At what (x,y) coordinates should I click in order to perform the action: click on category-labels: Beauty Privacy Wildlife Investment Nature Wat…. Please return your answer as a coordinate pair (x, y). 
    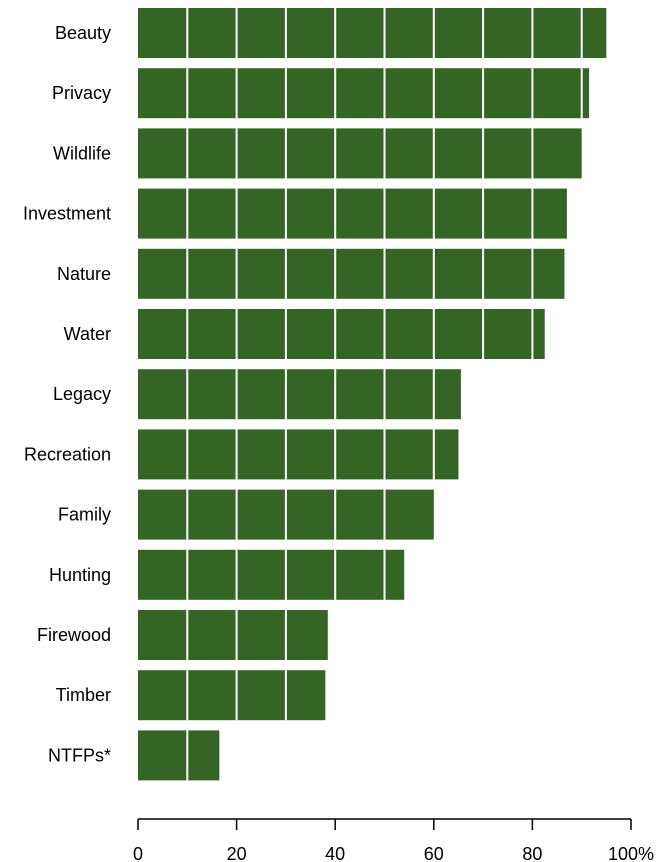
    Looking at the image, I should click on (67, 394).